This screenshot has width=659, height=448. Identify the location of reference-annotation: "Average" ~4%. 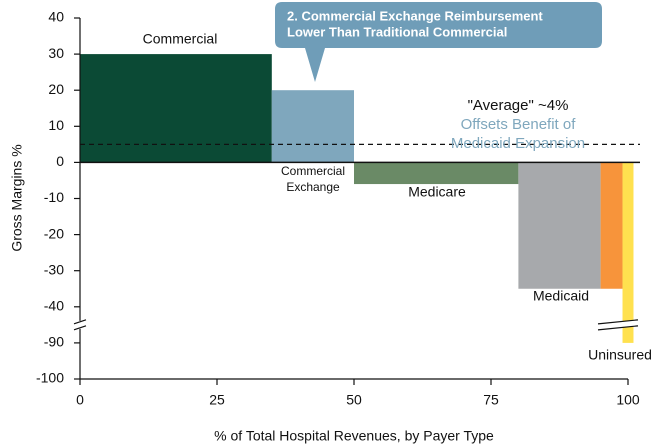
(518, 105).